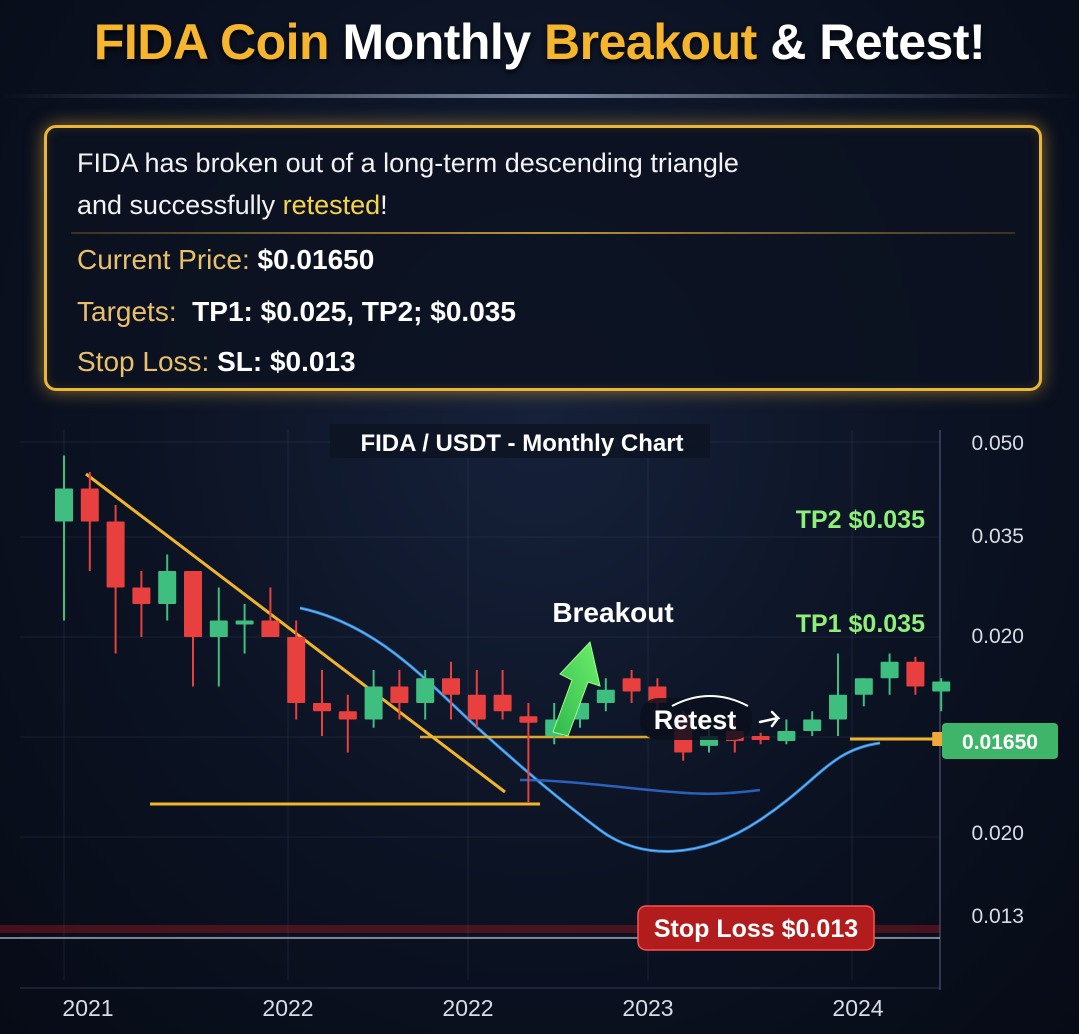 The image size is (1079, 1034). Describe the element at coordinates (521, 443) in the screenshot. I see `chart-title: FIDA / USDT - Monthly Chart` at that location.